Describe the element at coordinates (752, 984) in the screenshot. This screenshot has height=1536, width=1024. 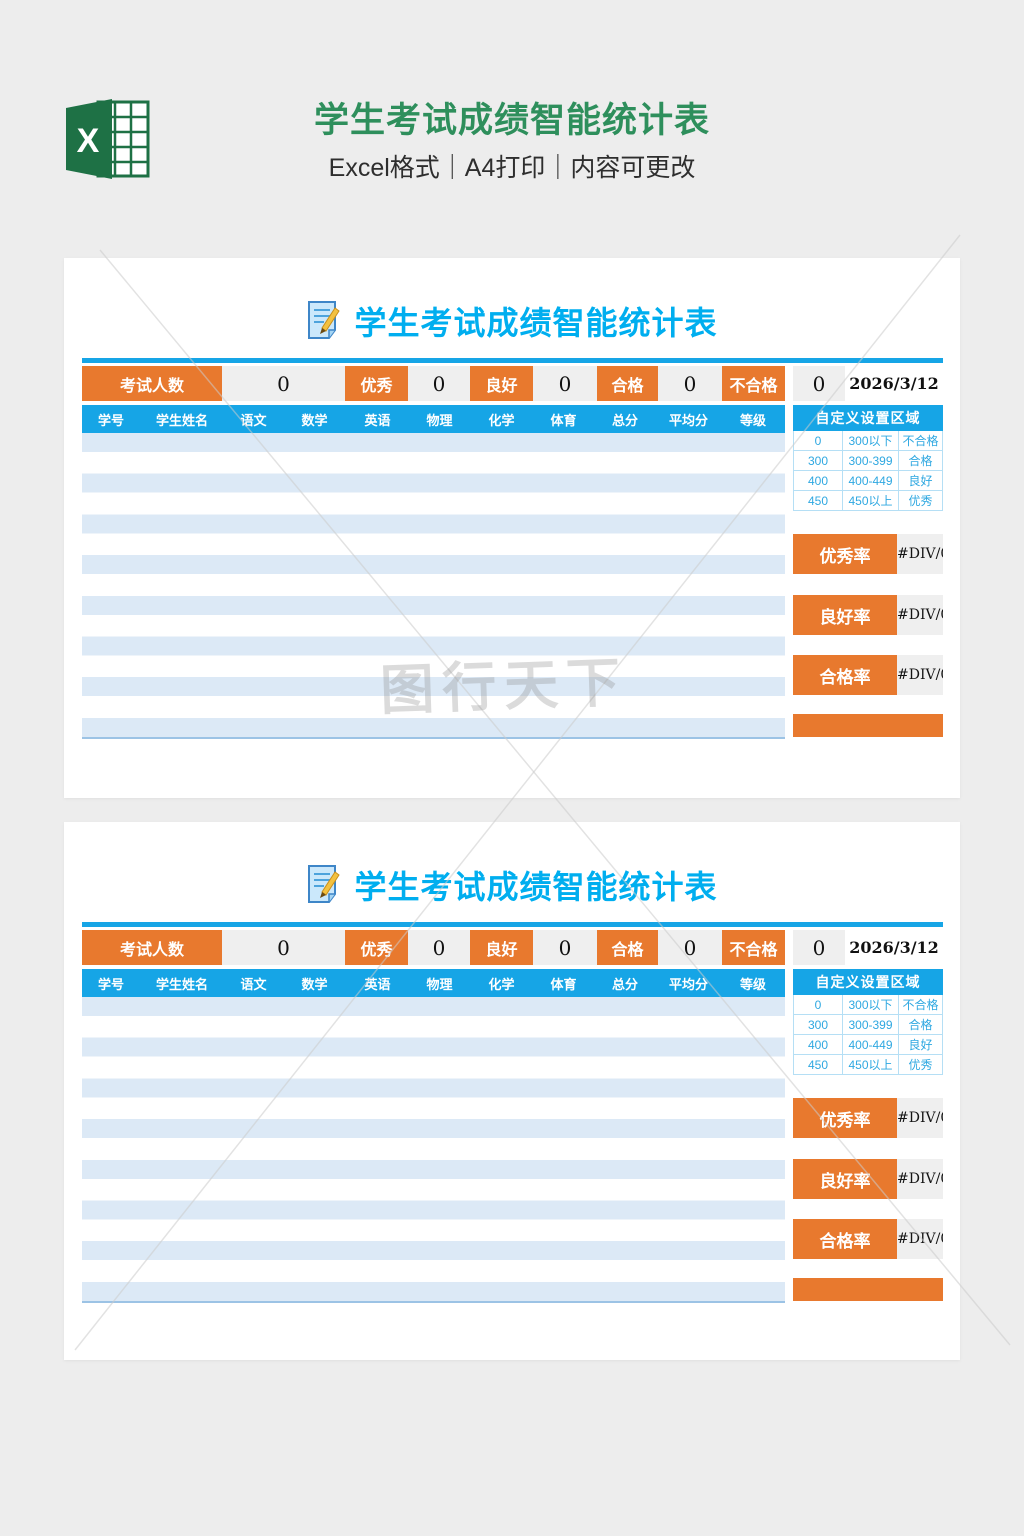
I see `col-header-grade: 等级` at that location.